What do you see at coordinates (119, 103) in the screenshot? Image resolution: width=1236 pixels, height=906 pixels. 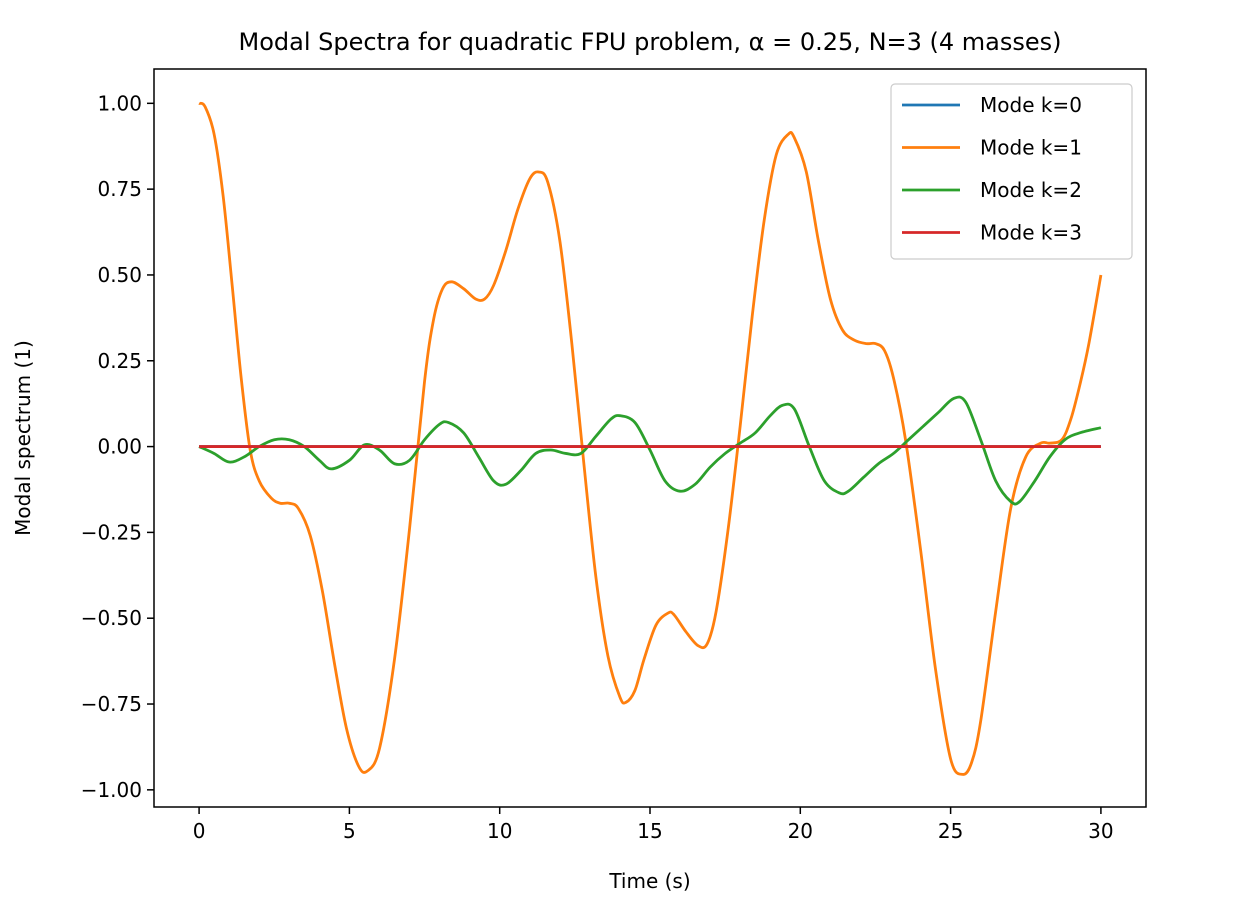 I see `y-tick-label: 1.00` at bounding box center [119, 103].